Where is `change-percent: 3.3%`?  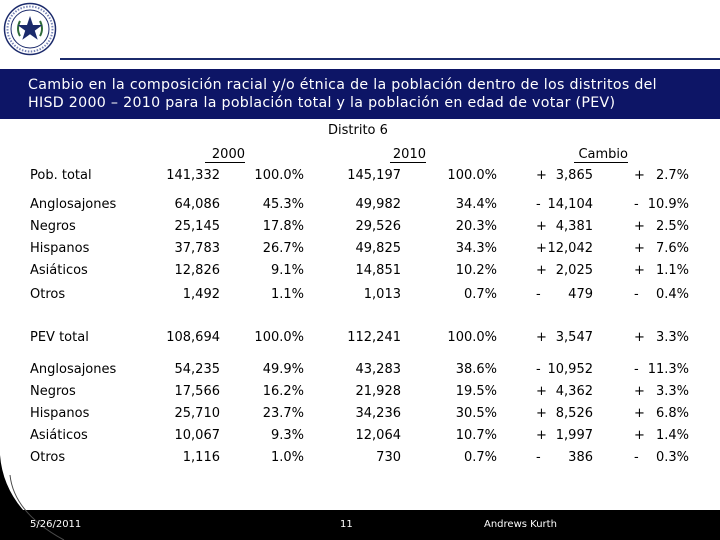 change-percent: 3.3% is located at coordinates (672, 337).